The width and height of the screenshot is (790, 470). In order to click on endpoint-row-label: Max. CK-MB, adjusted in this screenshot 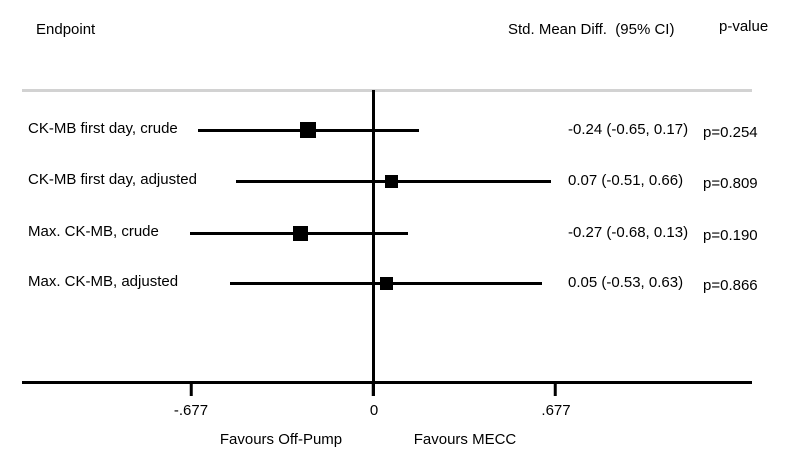, I will do `click(103, 281)`.